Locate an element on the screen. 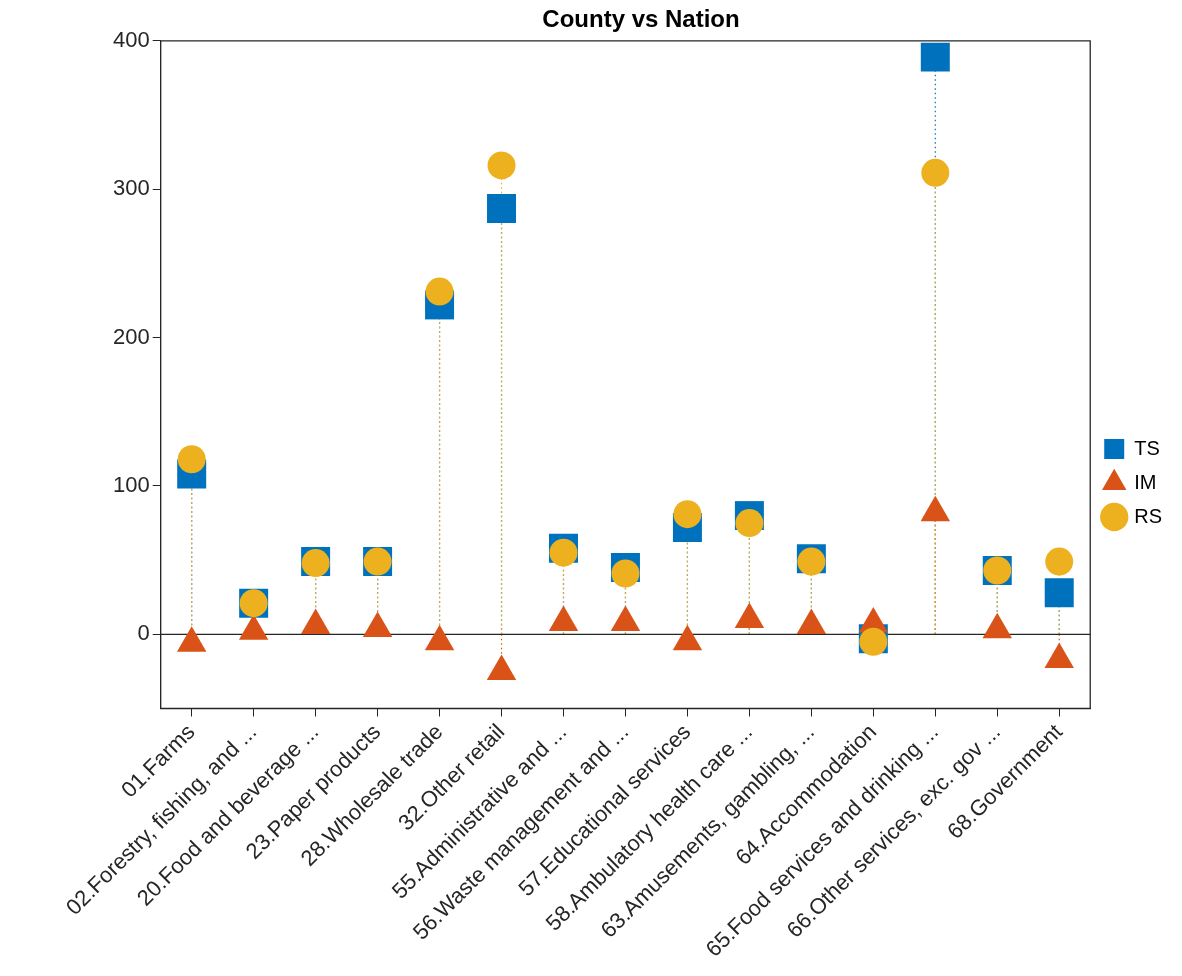 Image resolution: width=1182 pixels, height=976 pixels. y-tick-label: 0 is located at coordinates (143, 633).